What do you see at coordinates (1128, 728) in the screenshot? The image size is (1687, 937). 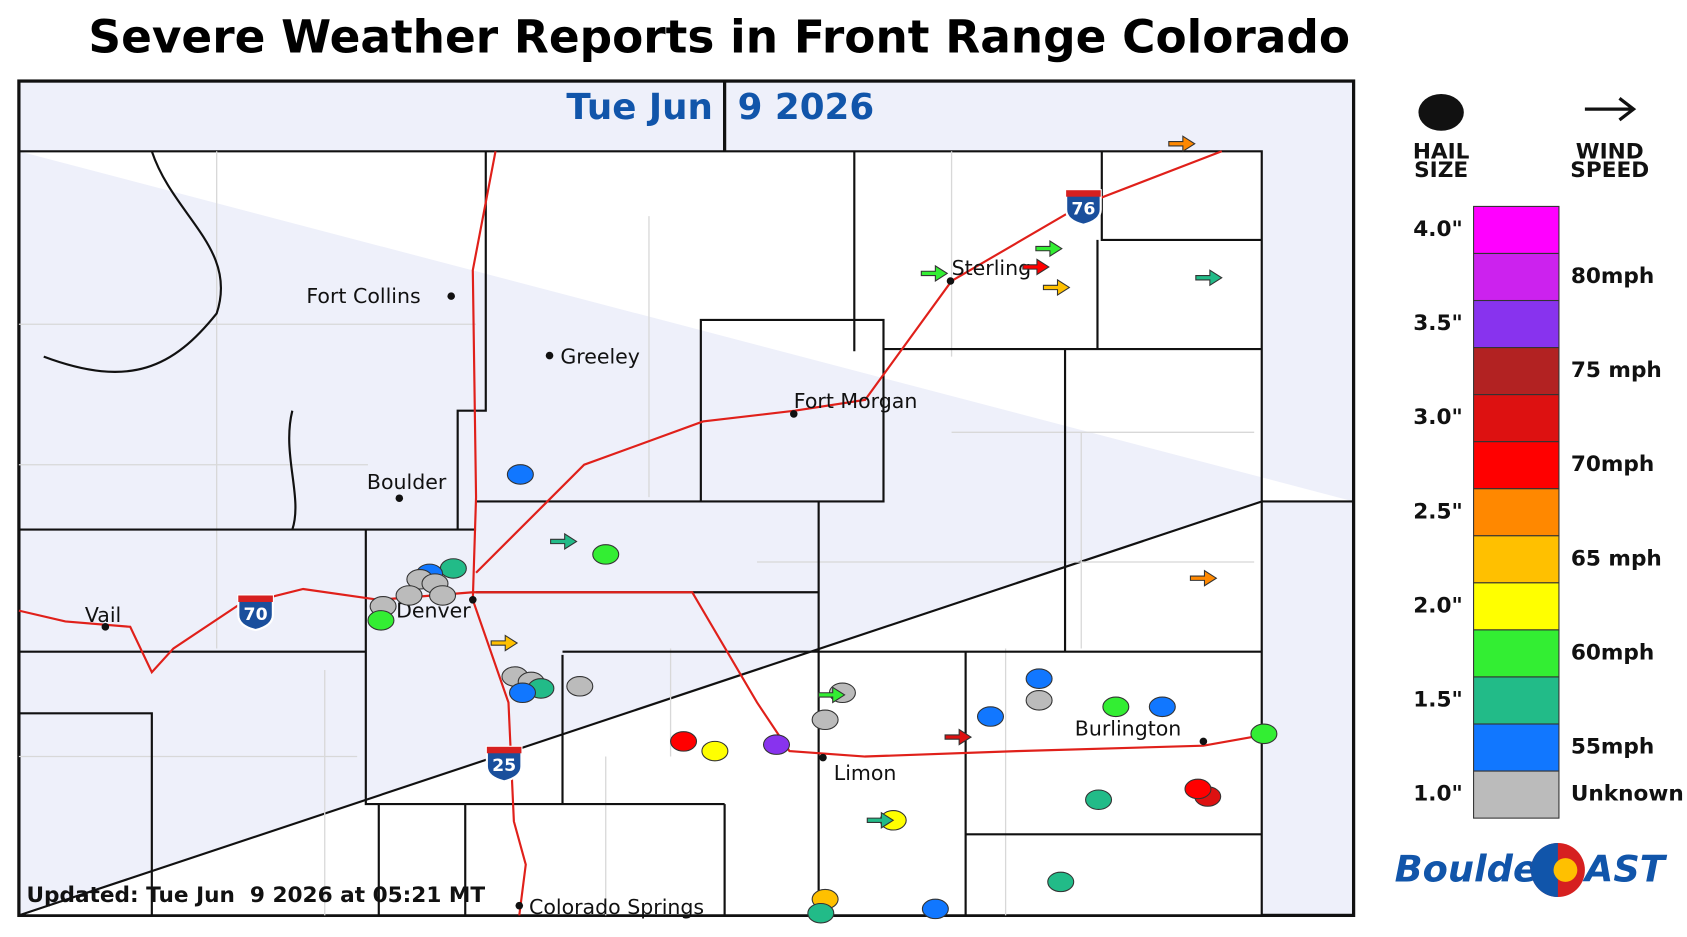 I see `city-label: Burlington` at bounding box center [1128, 728].